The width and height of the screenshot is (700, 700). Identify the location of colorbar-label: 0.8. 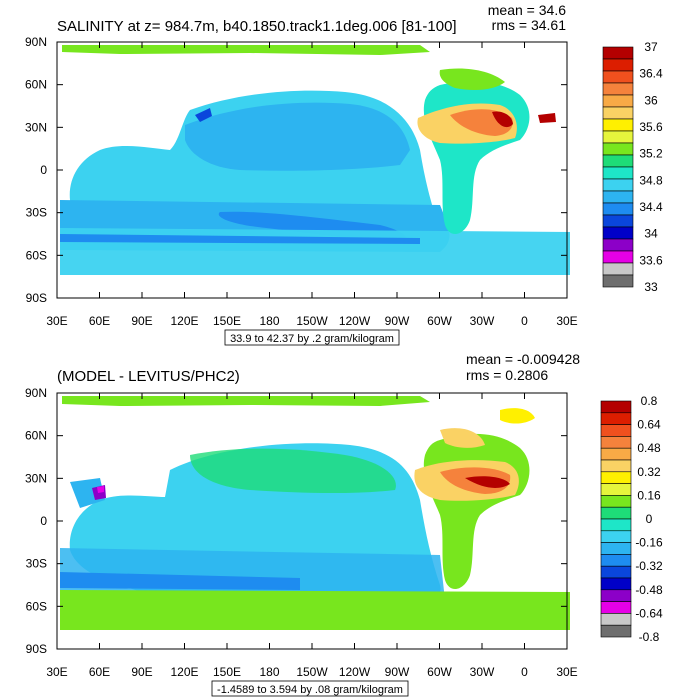
(649, 401).